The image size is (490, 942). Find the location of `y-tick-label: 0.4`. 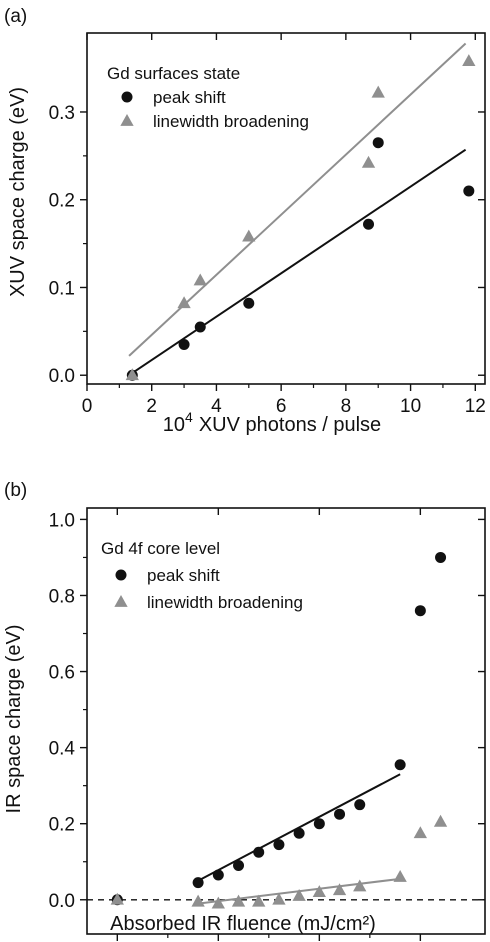

y-tick-label: 0.4 is located at coordinates (62, 749).